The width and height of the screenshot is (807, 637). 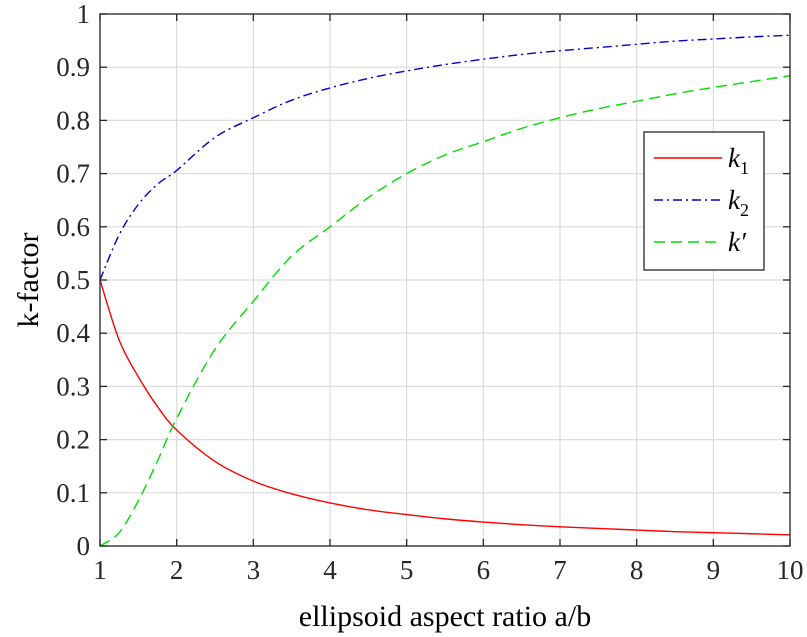 What do you see at coordinates (330, 570) in the screenshot?
I see `x-tick-label: 4` at bounding box center [330, 570].